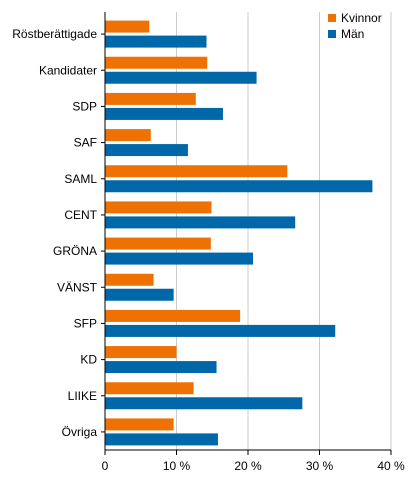  What do you see at coordinates (82, 396) in the screenshot?
I see `category-label: LIIKE` at bounding box center [82, 396].